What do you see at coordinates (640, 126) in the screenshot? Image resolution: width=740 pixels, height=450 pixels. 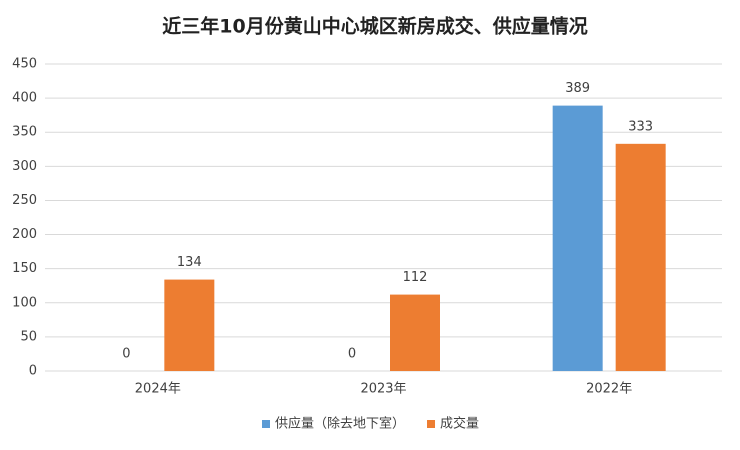 I see `data-label: 333` at bounding box center [640, 126].